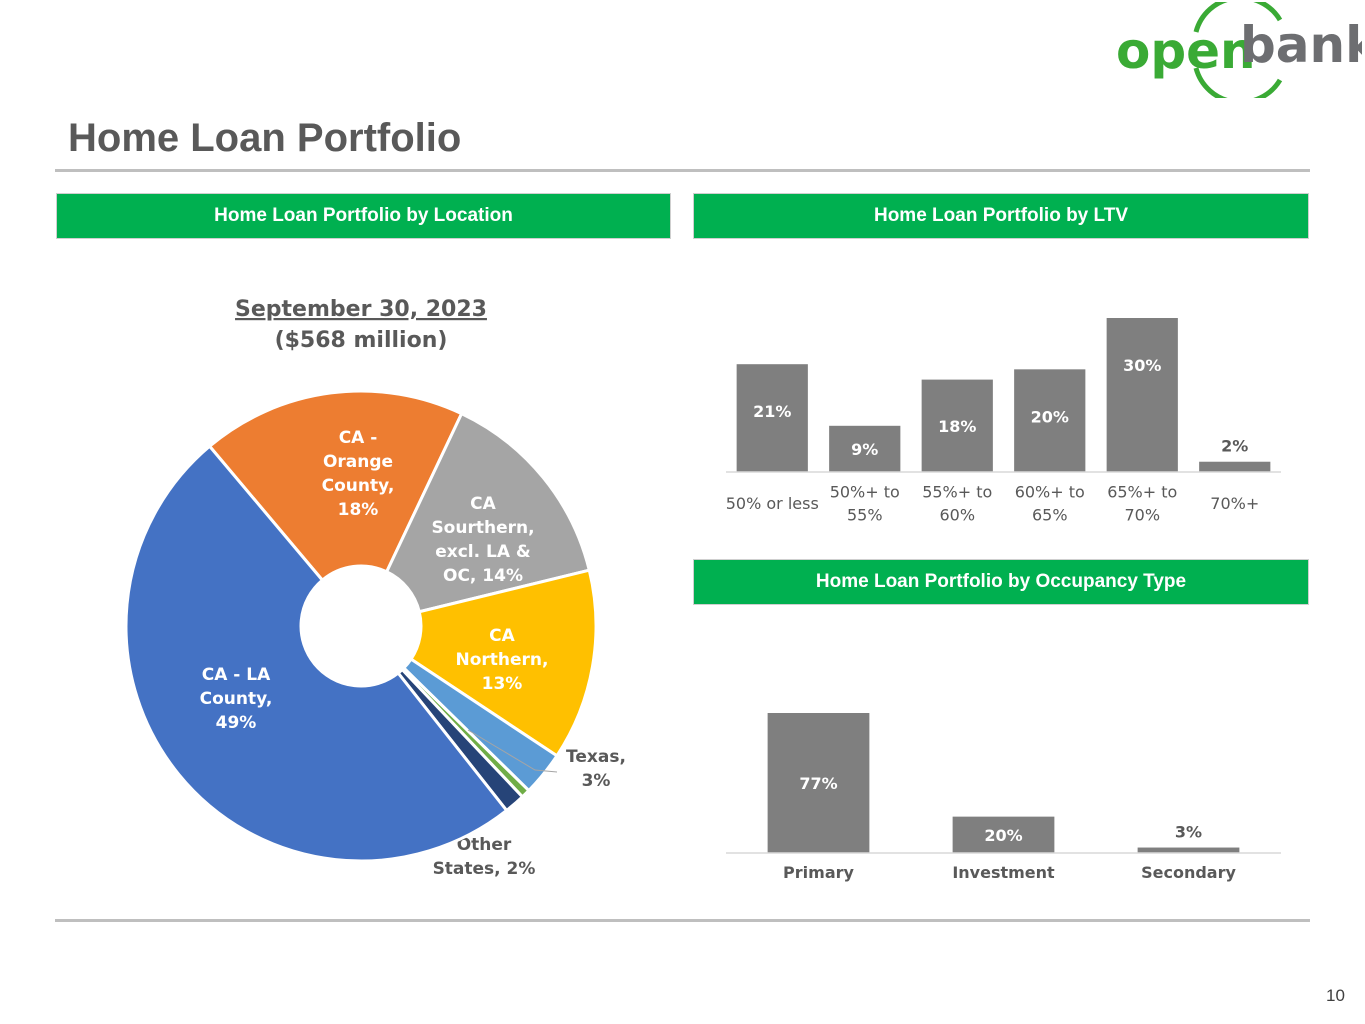  Describe the element at coordinates (1001, 216) in the screenshot. I see `ltv-section-header: Home Loan Portfolio by LTV` at that location.